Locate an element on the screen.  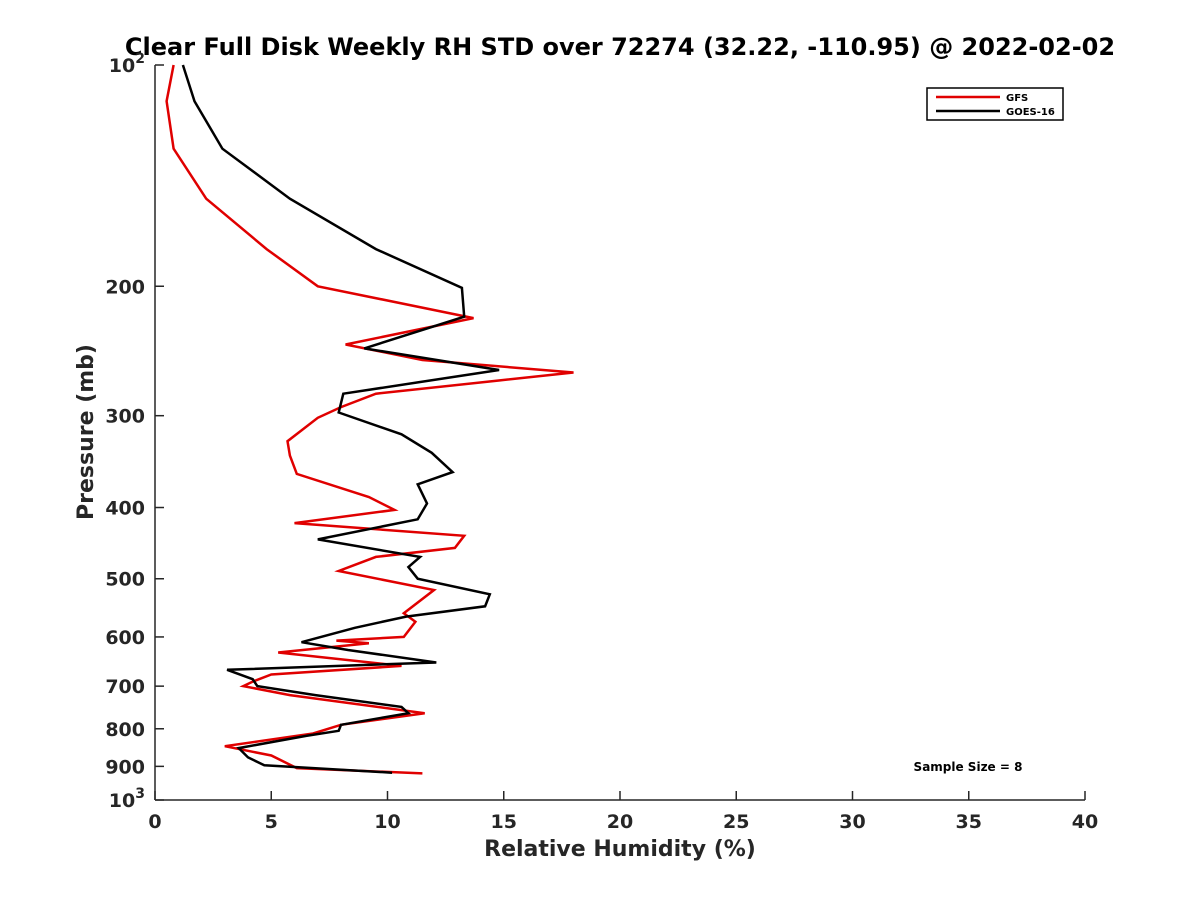
y-tick-label: 800 is located at coordinates (125, 730).